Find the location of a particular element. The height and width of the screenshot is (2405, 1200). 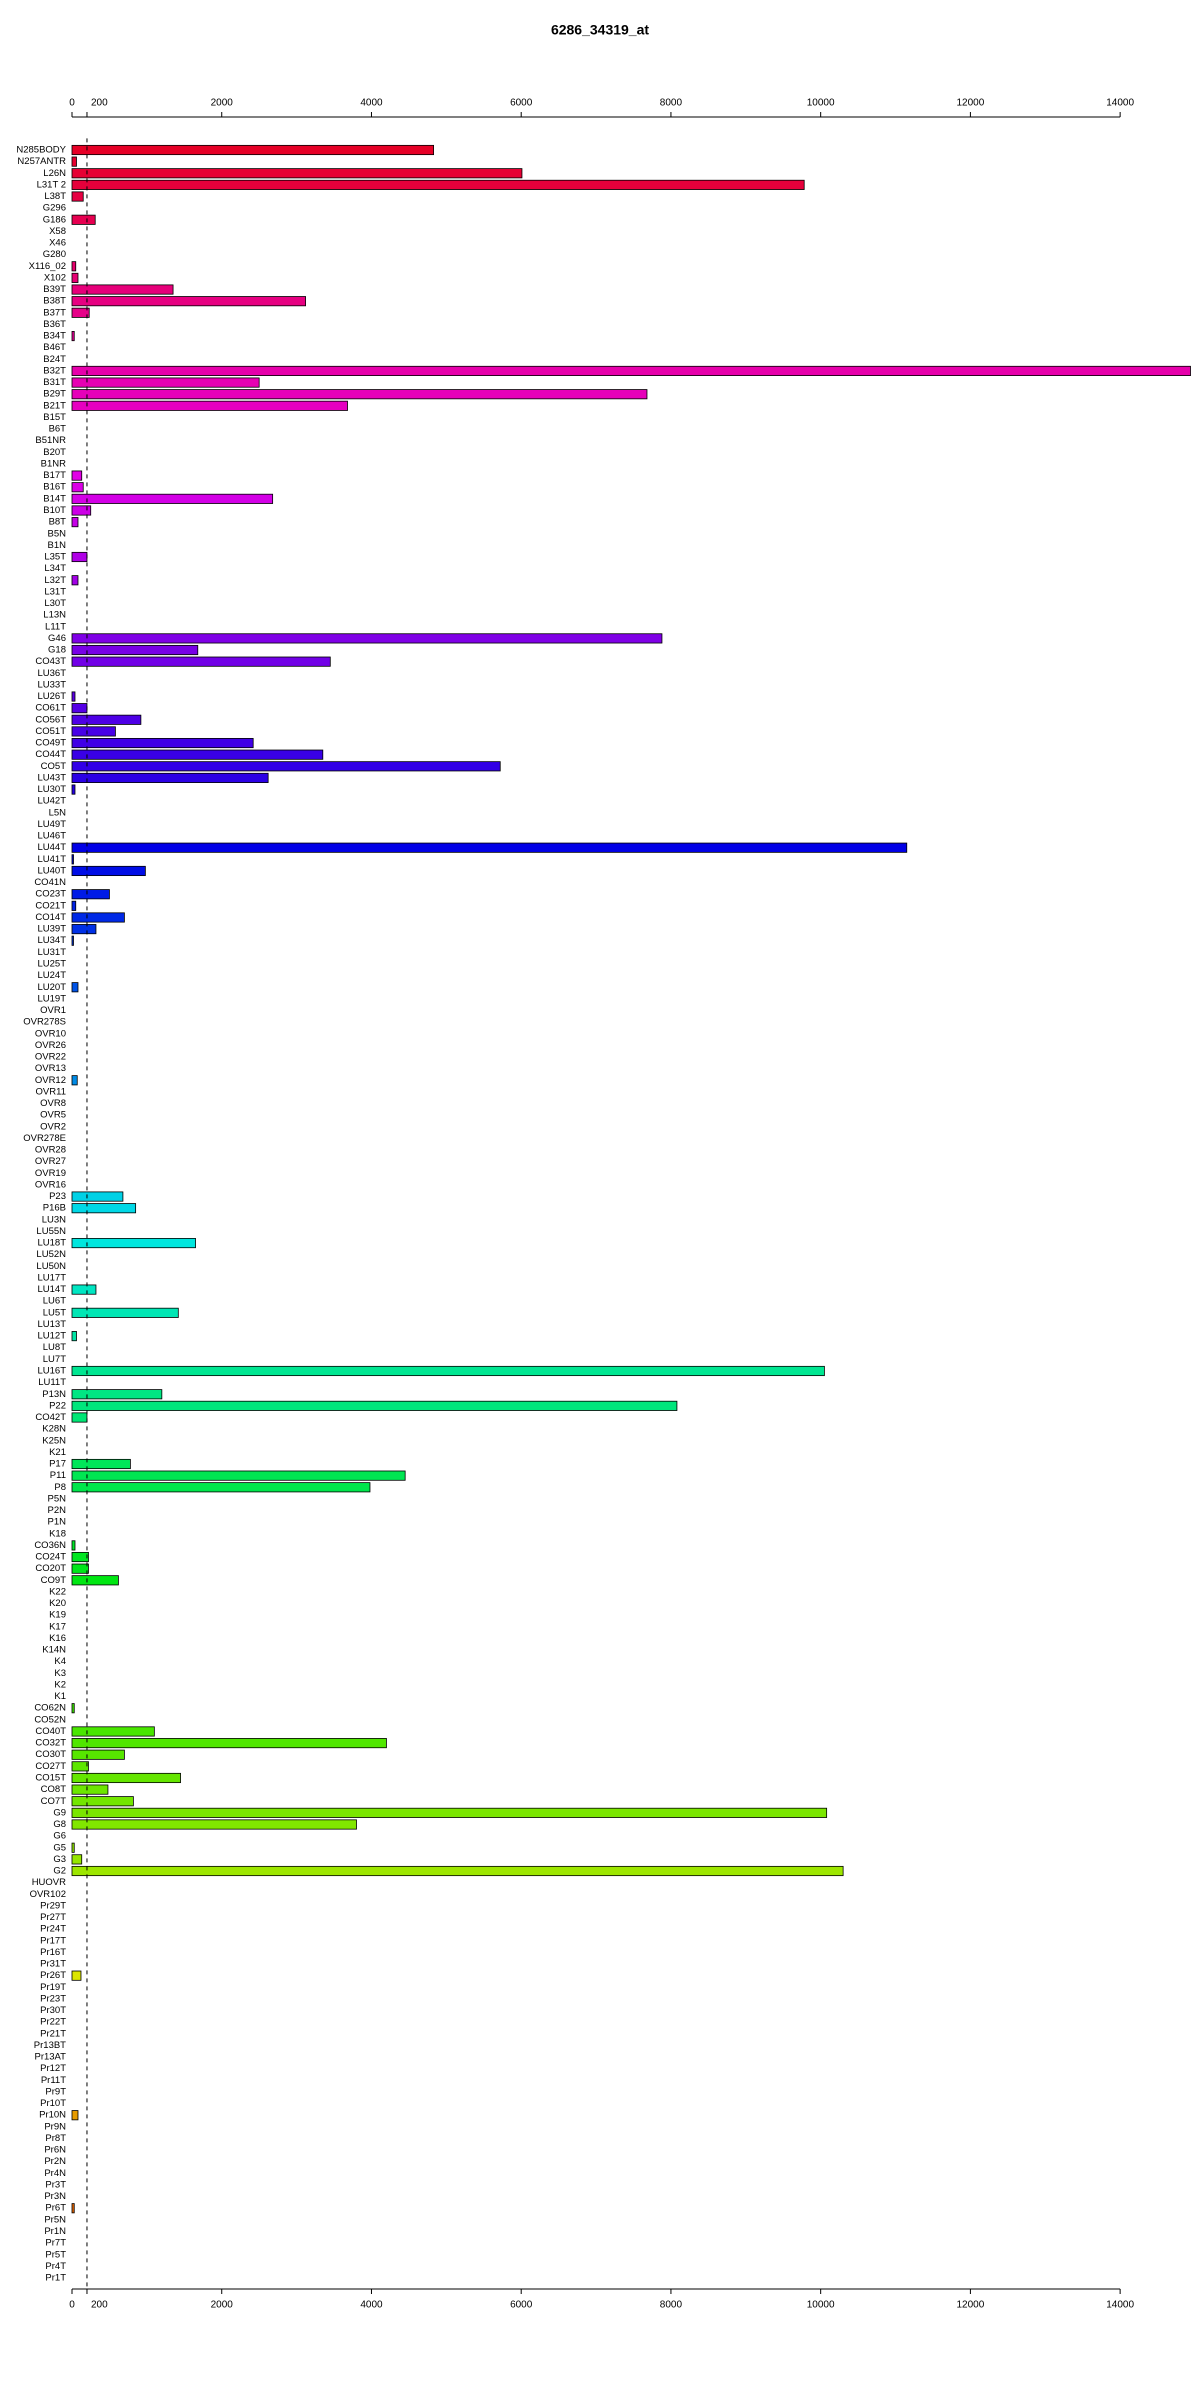

y-tick-label: CO7T is located at coordinates (54, 1801).